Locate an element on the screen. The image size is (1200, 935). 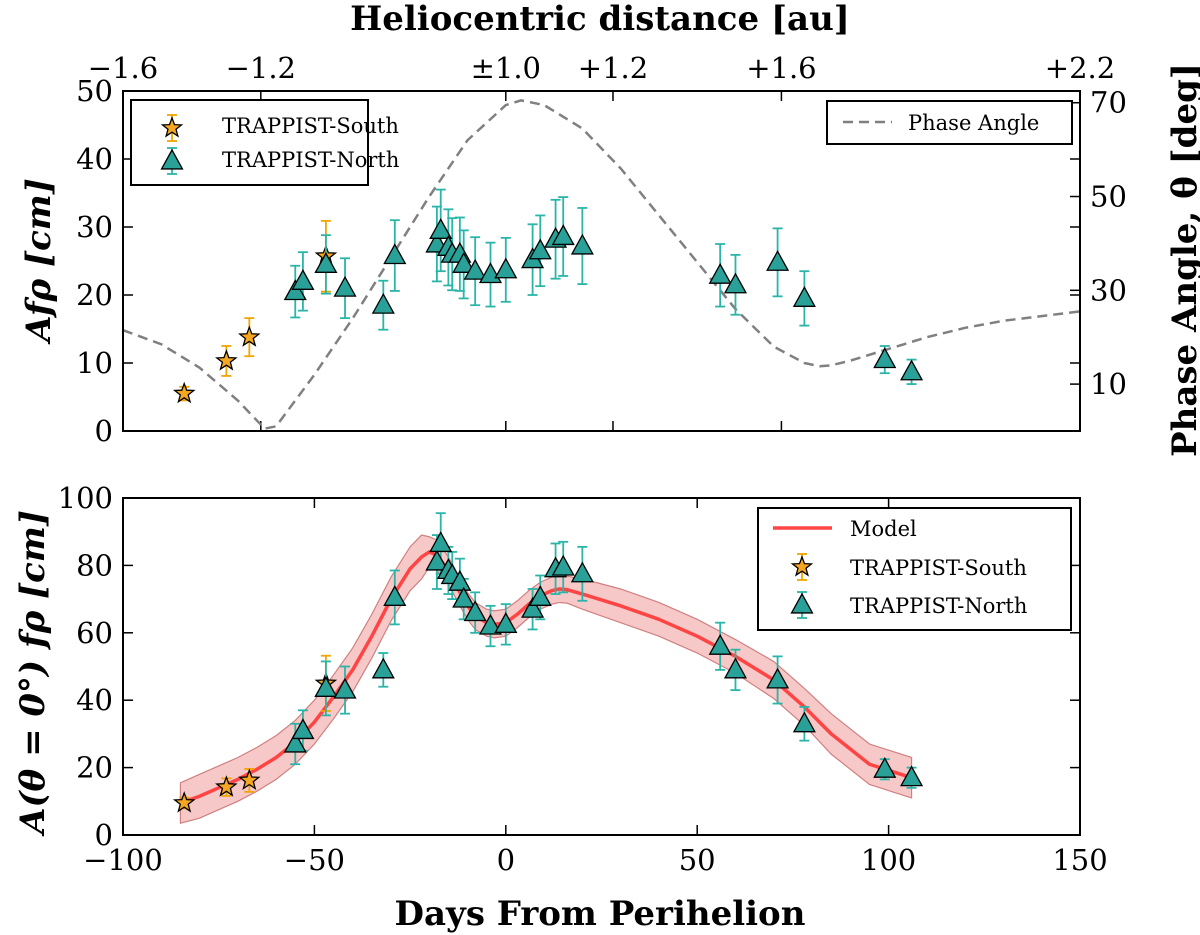
top-ylabel: Afρ [cm] is located at coordinates (39, 261).